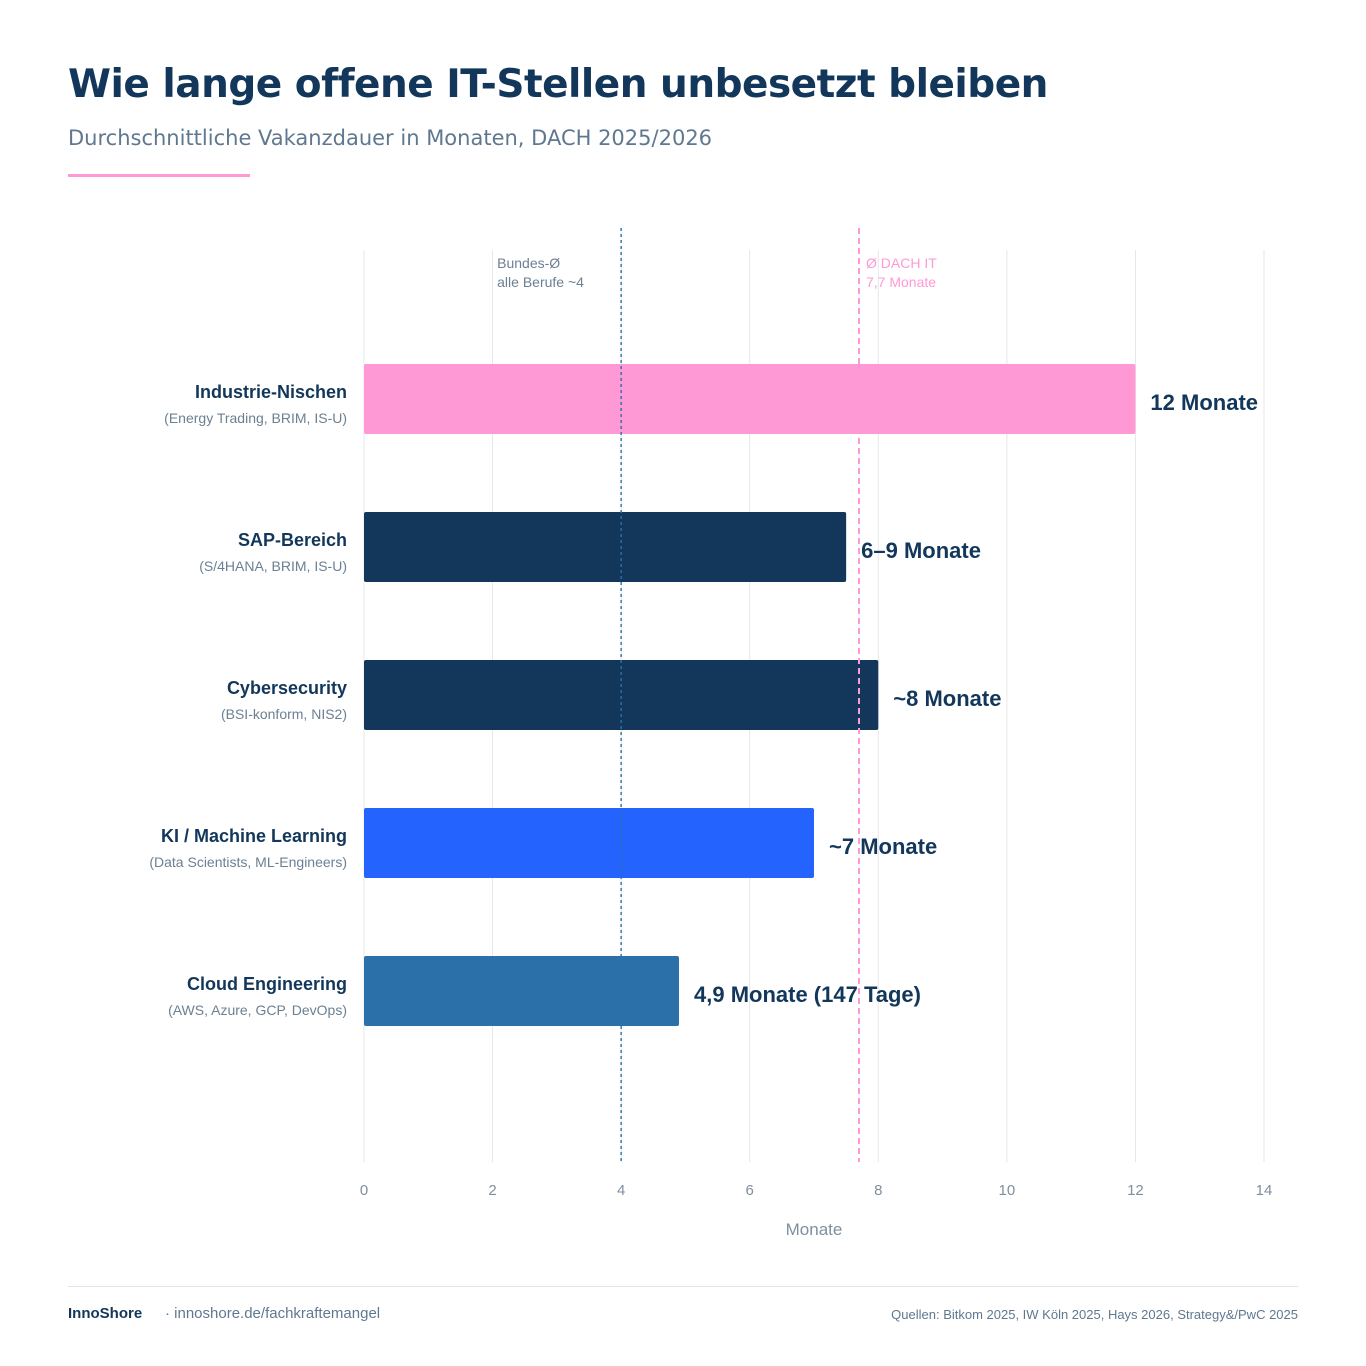  What do you see at coordinates (255, 418) in the screenshot?
I see `category-detail-label: (Energy Trading, BRIM, IS-U)` at bounding box center [255, 418].